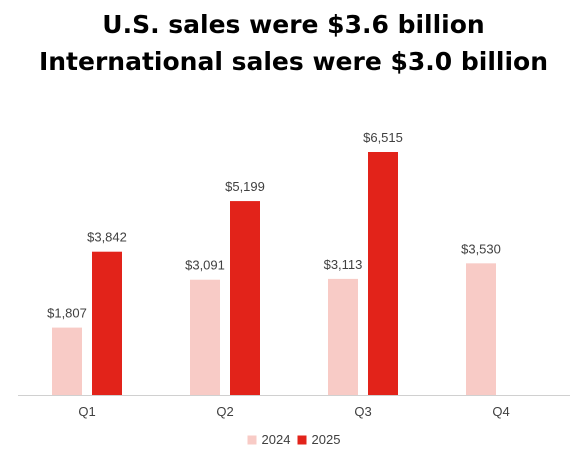 This screenshot has width=587, height=467. What do you see at coordinates (107, 237) in the screenshot?
I see `data-label-2025-q1: $3,842` at bounding box center [107, 237].